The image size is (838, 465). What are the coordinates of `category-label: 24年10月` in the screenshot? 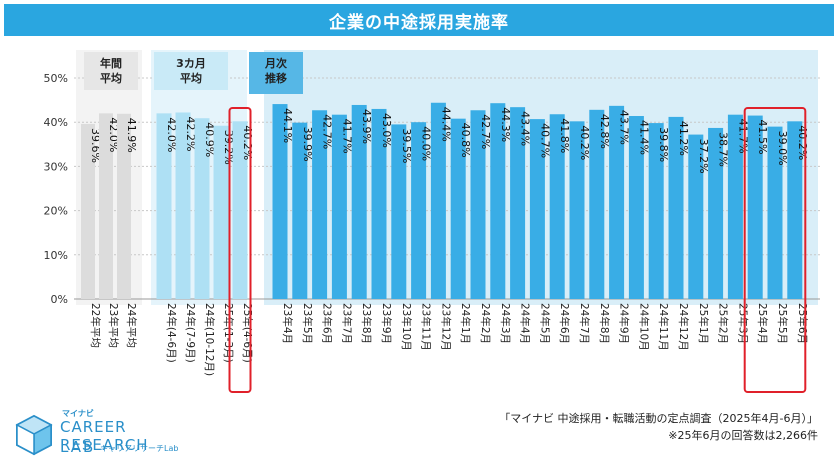 It's located at (643, 327).